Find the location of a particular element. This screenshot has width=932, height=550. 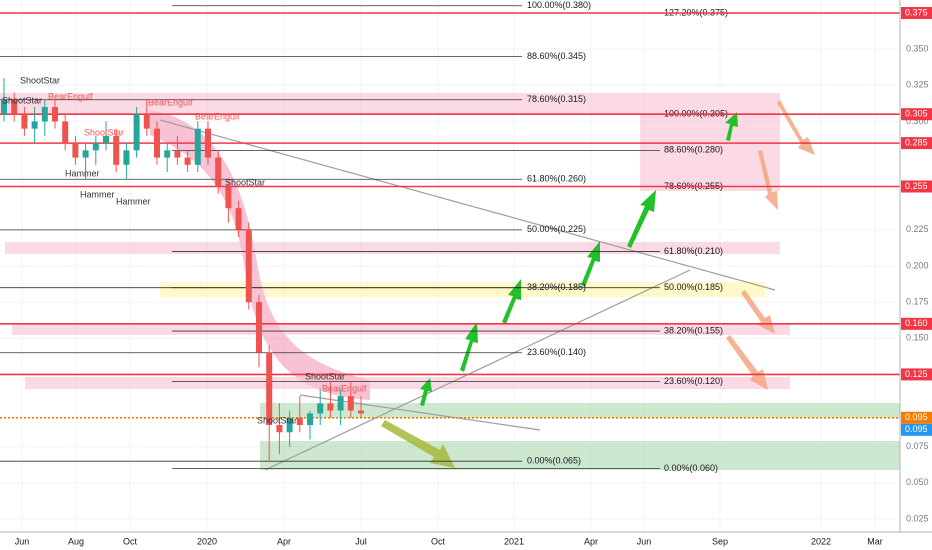

price-badge-label: 0.285 is located at coordinates (916, 142).